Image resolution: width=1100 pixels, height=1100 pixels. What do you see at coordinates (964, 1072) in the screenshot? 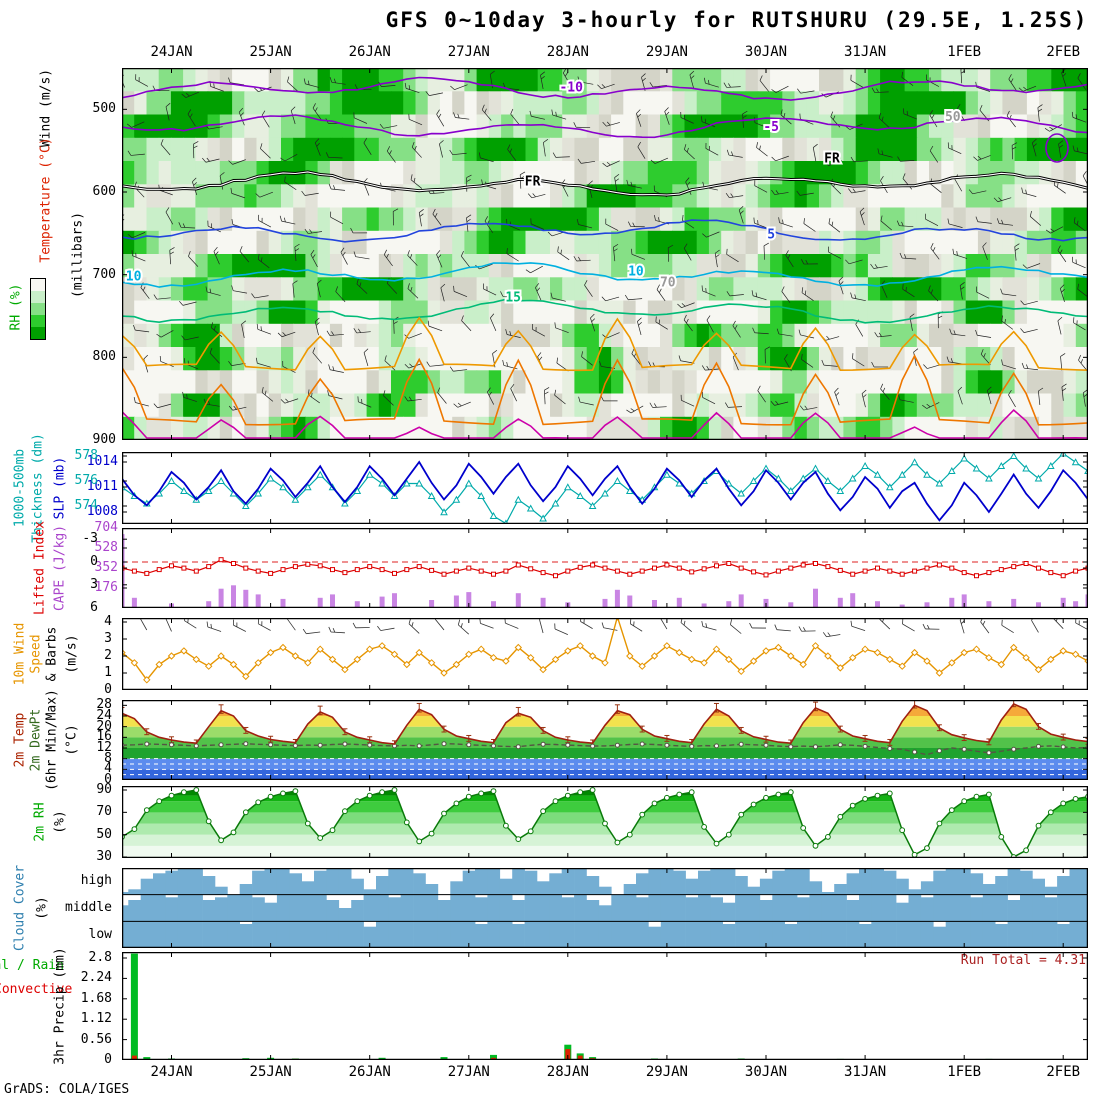
I see `x-axis-bottom-label: 1FEB` at bounding box center [964, 1072].